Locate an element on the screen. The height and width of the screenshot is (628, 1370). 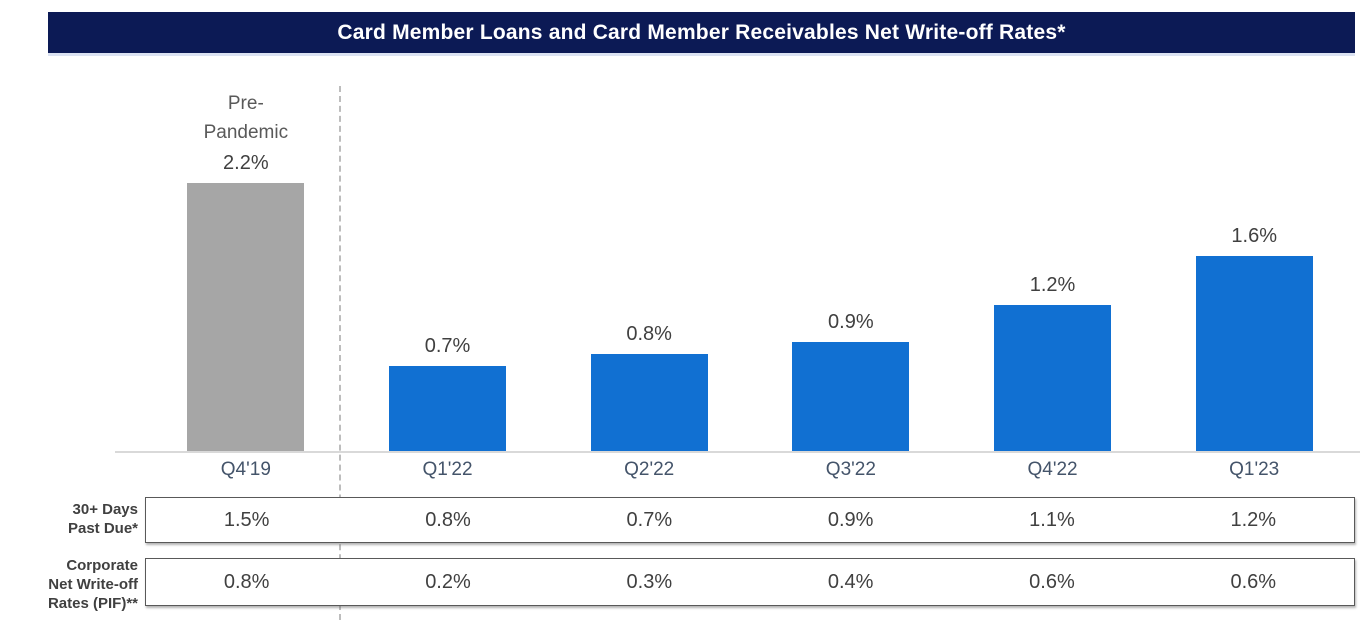
bar-value-label: 1.6% is located at coordinates (1254, 236).